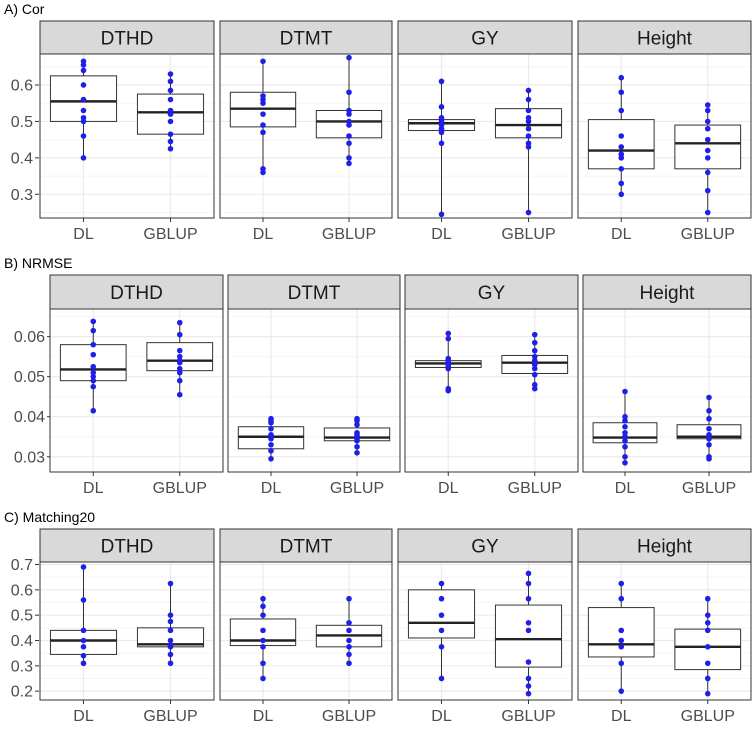 This screenshot has width=754, height=751. I want to click on facet-label: DTMT, so click(314, 293).